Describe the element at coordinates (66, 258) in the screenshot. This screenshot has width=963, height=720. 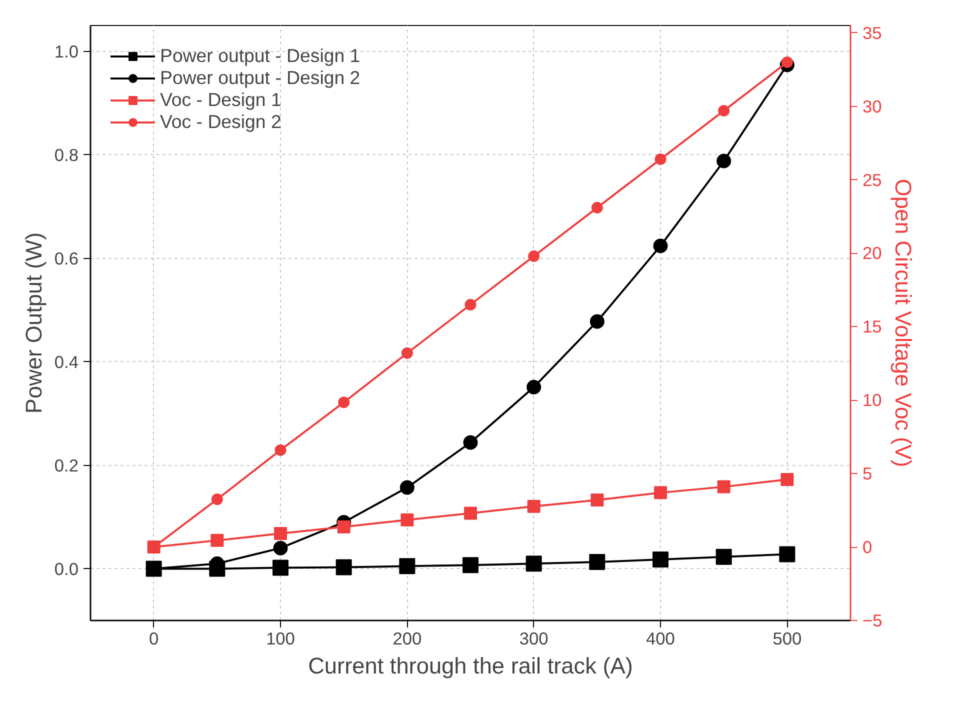
I see `y-tick-label: 0.6` at that location.